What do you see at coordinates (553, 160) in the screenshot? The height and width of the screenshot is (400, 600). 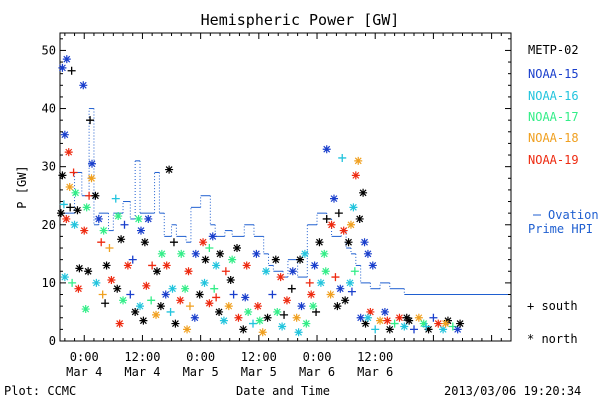 I see `legend-noaa-19: NOAA-19` at bounding box center [553, 160].